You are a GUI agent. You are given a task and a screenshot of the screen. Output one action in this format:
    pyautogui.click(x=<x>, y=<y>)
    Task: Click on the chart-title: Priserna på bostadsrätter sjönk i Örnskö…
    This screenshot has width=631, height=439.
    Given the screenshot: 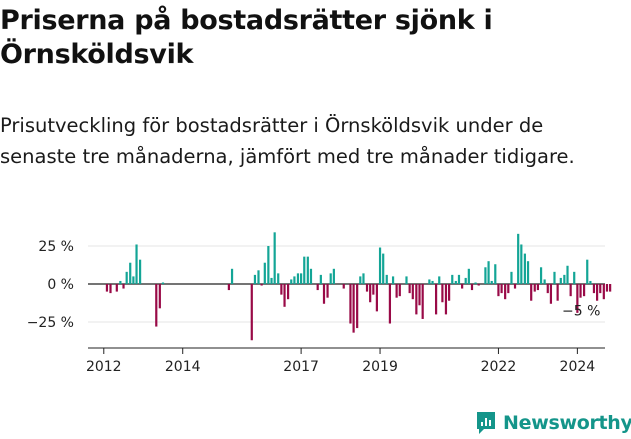 What is the action you would take?
    pyautogui.click(x=246, y=37)
    